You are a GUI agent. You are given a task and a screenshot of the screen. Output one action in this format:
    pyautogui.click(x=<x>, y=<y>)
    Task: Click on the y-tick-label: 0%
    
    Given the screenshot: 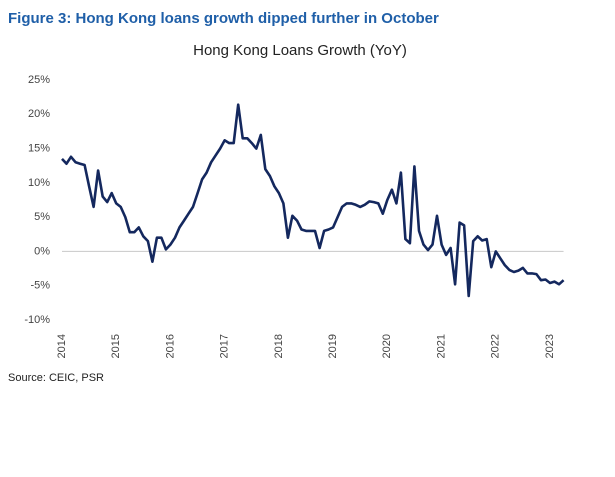 What is the action you would take?
    pyautogui.click(x=42, y=251)
    